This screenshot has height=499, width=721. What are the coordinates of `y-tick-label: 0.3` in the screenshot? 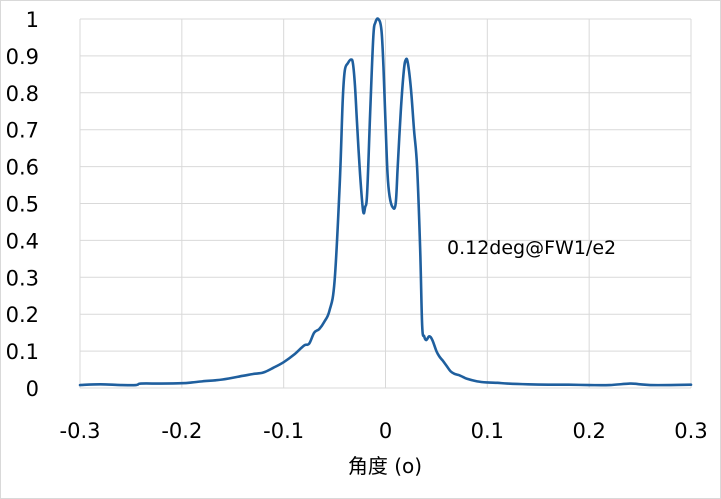 It's located at (22, 278).